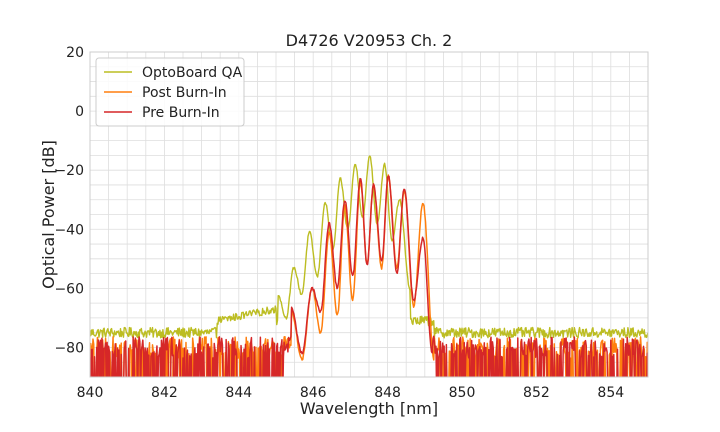  I want to click on x-tick-label: 840, so click(90, 393).